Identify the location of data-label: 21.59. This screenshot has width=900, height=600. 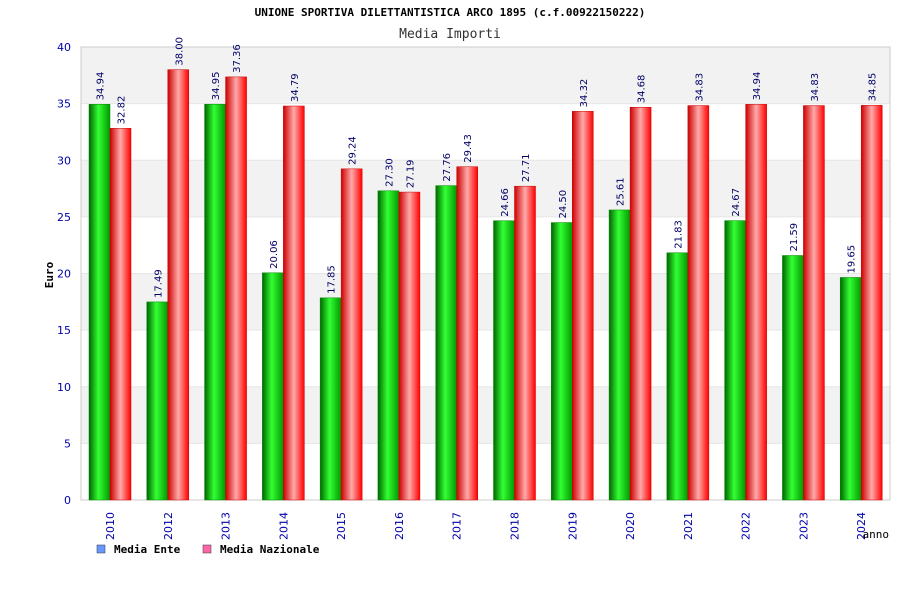
(794, 237).